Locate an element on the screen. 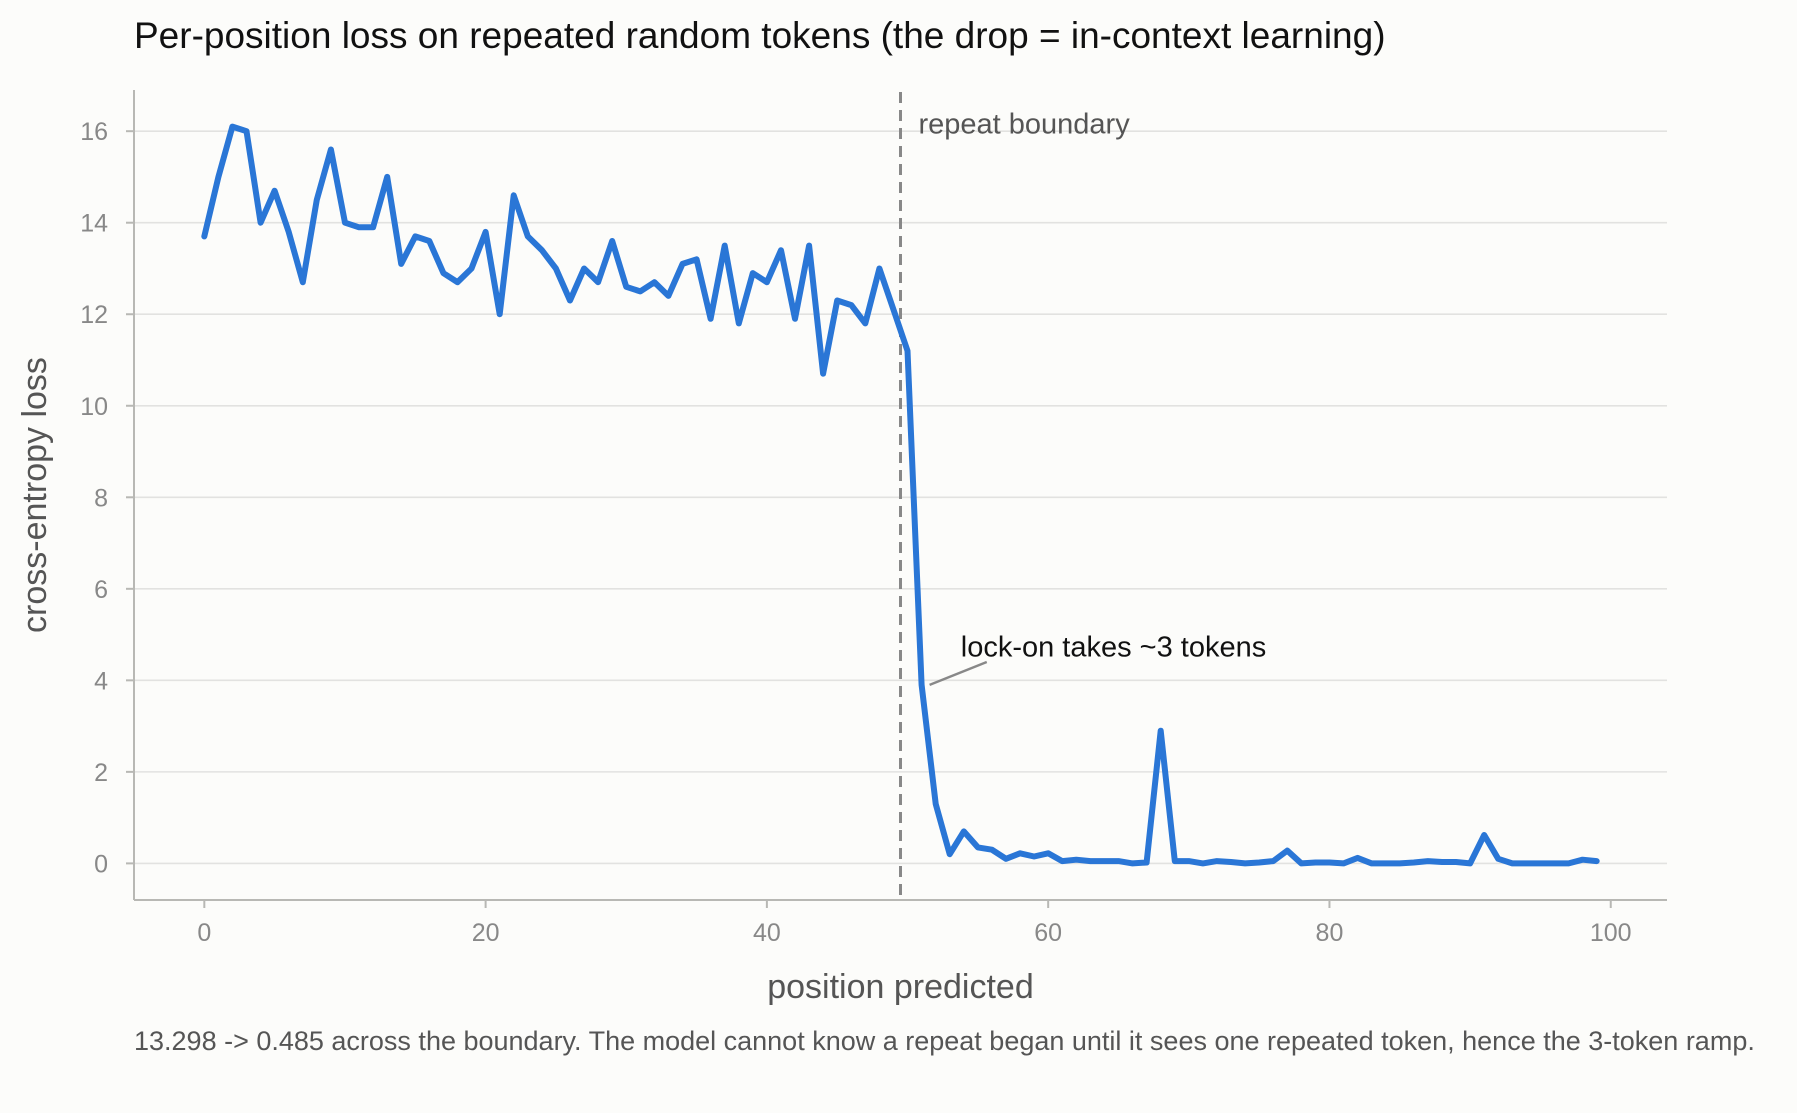  y-tick-label-0: 0 is located at coordinates (101, 864).